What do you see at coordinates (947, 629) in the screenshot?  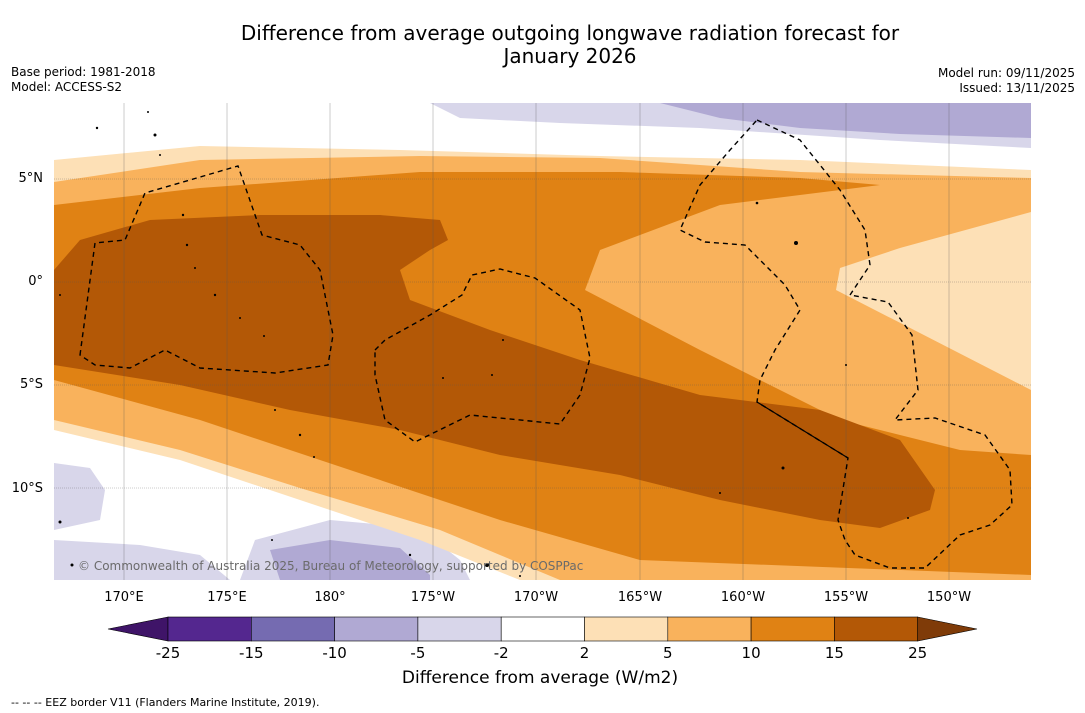 I see `colorbar-over-arrow` at bounding box center [947, 629].